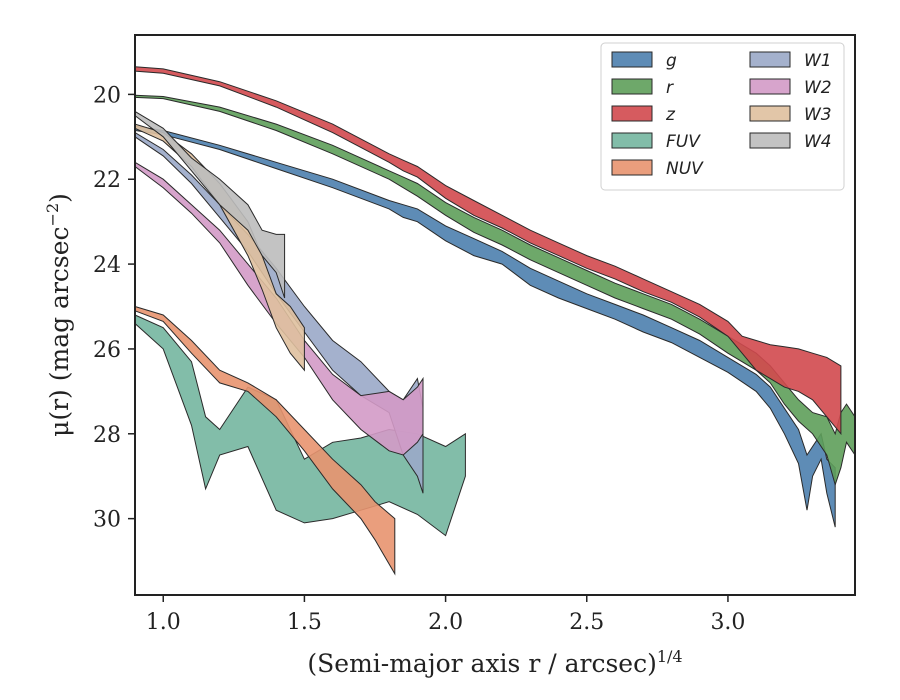 This screenshot has height=700, width=900. I want to click on x-tick-label: 2.5, so click(586, 622).